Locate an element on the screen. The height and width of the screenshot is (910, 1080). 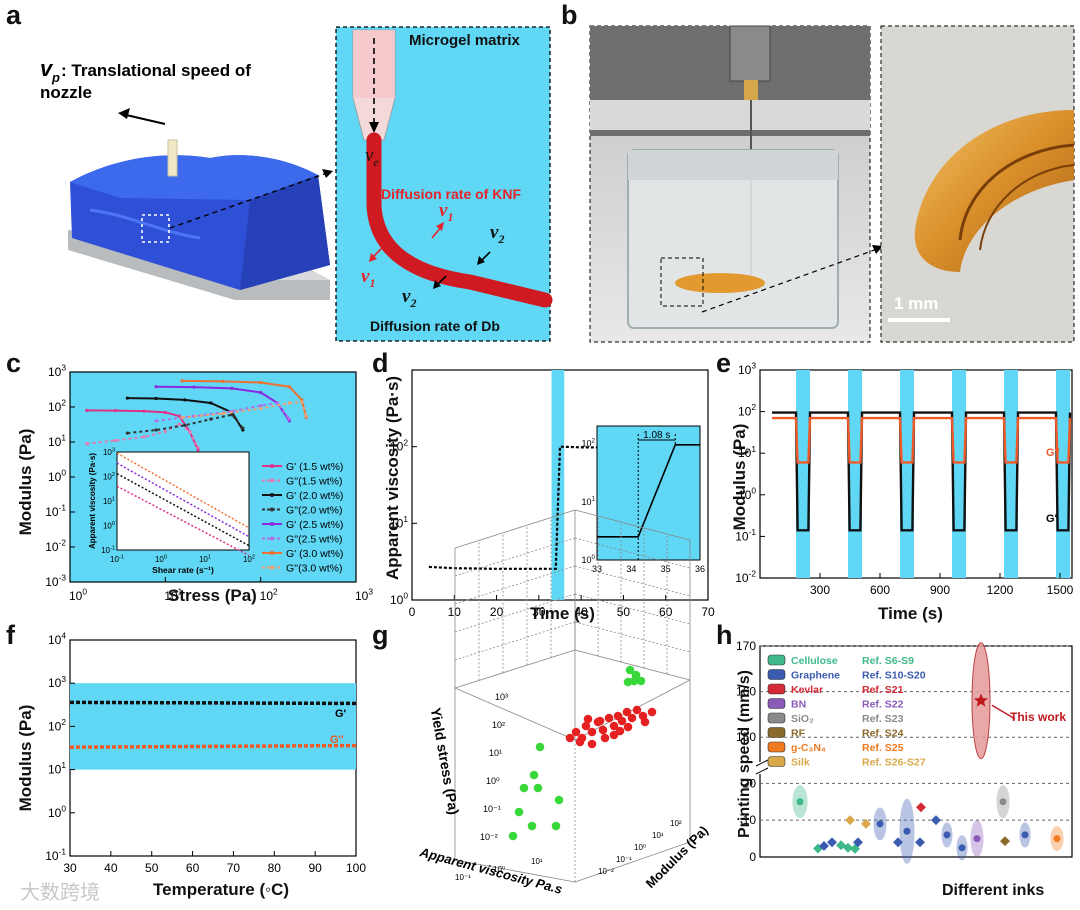
f-ytick-label: 10¹ is located at coordinates (57, 768).